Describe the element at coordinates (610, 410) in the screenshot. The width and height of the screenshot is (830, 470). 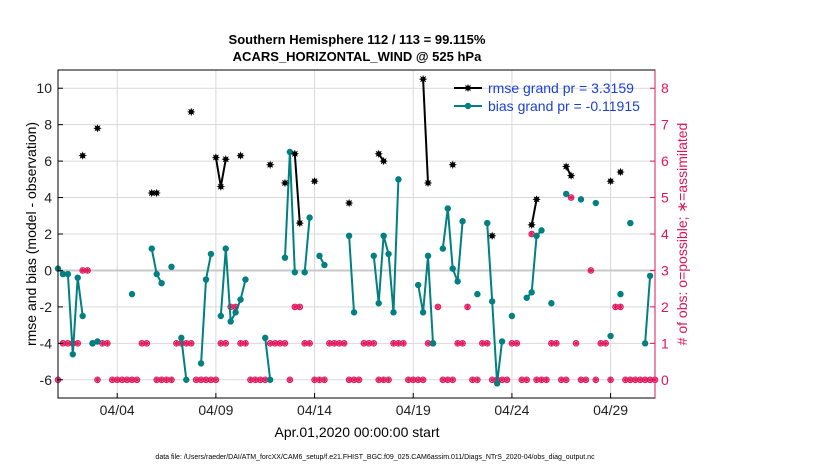
I see `x-tick-label: 04/29` at that location.